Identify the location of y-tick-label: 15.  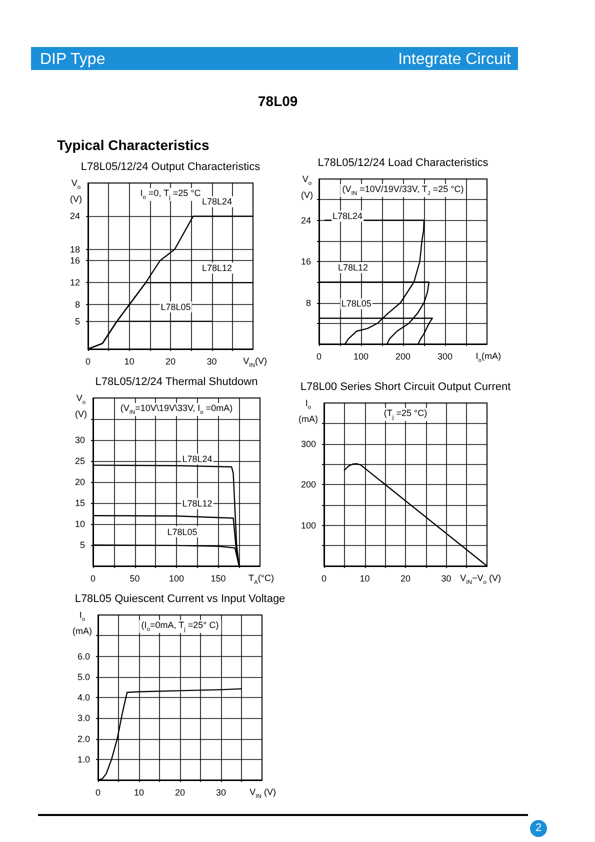
(79, 503).